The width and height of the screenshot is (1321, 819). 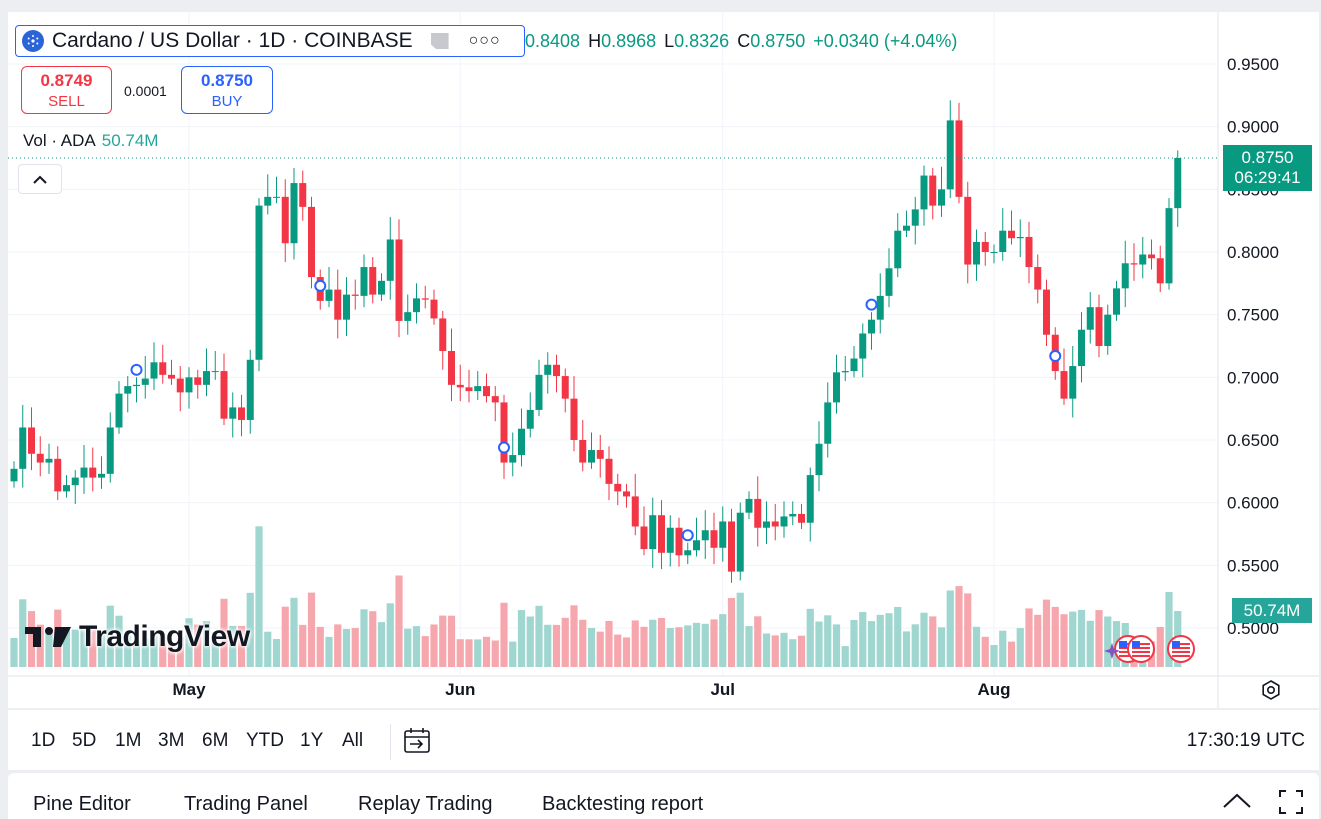 What do you see at coordinates (1253, 252) in the screenshot?
I see `y-tick-label: 0.8000` at bounding box center [1253, 252].